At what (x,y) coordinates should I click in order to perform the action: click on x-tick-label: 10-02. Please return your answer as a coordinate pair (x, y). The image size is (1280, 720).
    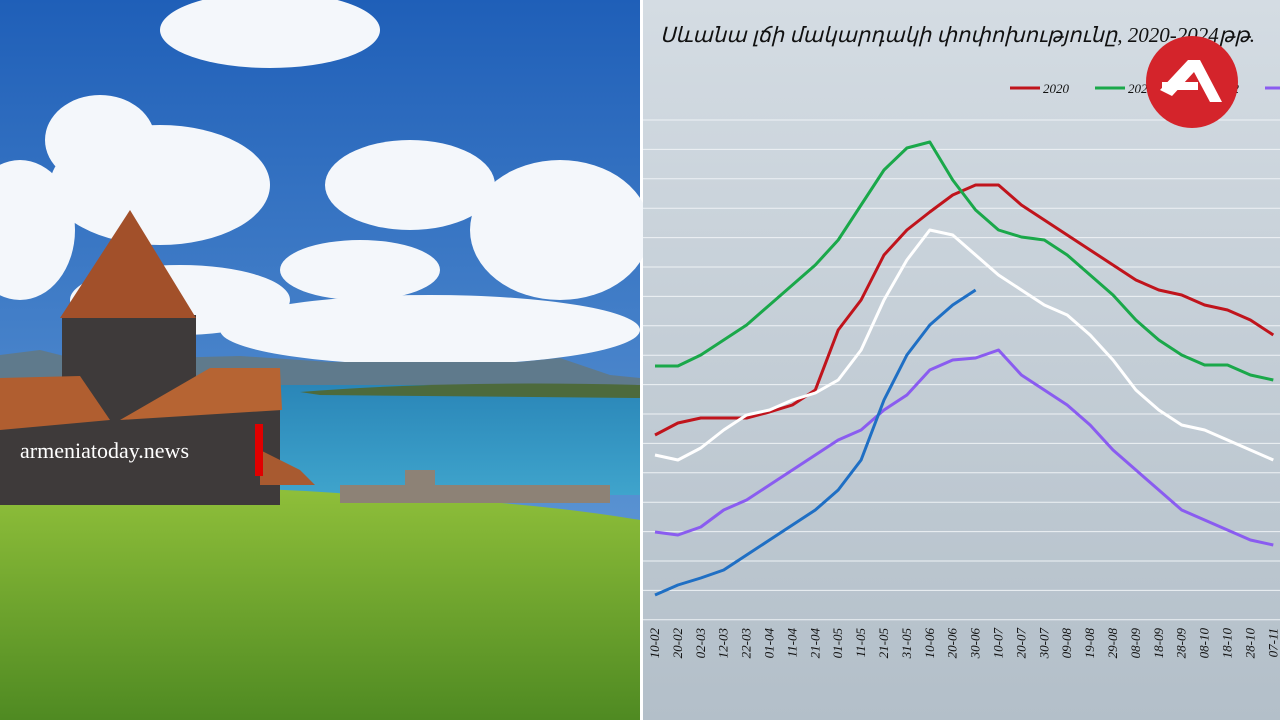
    Looking at the image, I should click on (654, 643).